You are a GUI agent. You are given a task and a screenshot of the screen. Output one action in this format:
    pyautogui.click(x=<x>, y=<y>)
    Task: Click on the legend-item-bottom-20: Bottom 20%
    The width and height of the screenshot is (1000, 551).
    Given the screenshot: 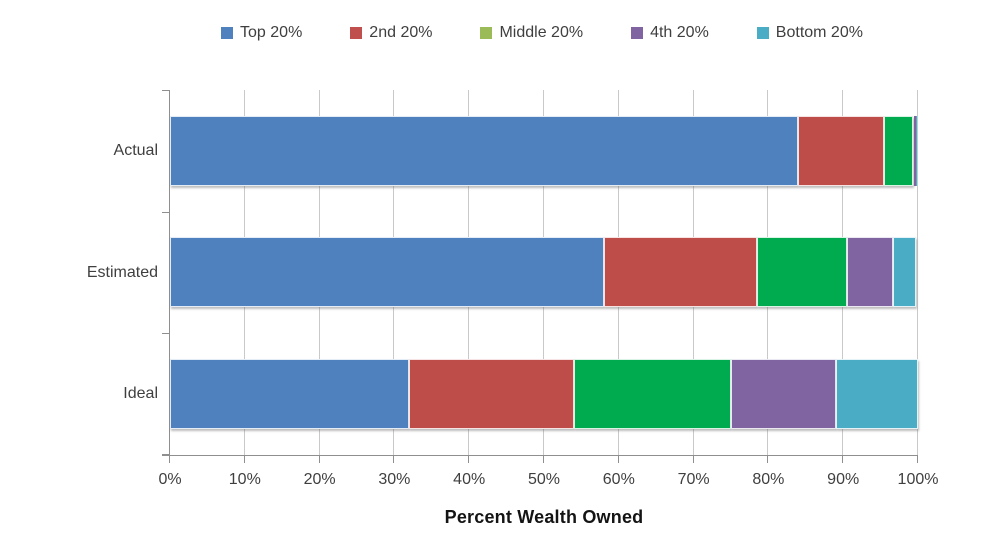 What is the action you would take?
    pyautogui.click(x=809, y=33)
    